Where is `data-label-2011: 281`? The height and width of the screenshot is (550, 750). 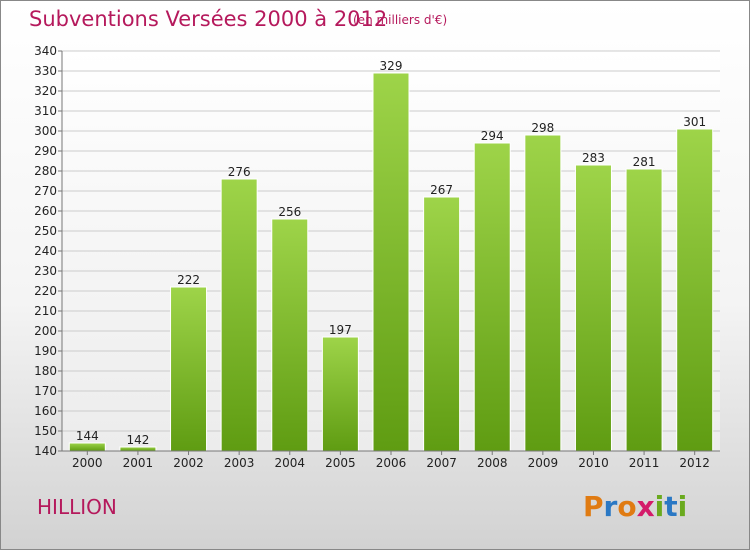
data-label-2011: 281 is located at coordinates (644, 162).